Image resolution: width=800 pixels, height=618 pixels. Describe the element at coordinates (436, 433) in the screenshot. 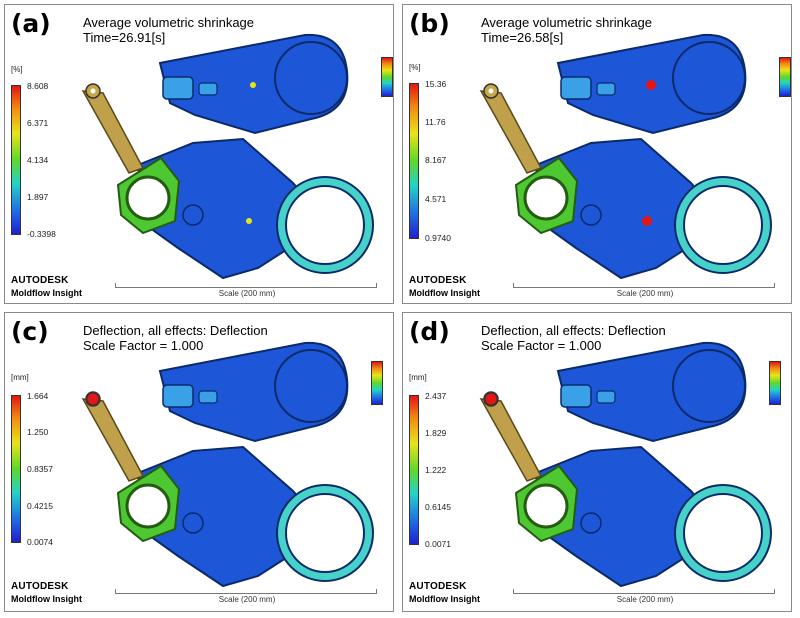

I see `colorbar-tick: 1.829` at that location.